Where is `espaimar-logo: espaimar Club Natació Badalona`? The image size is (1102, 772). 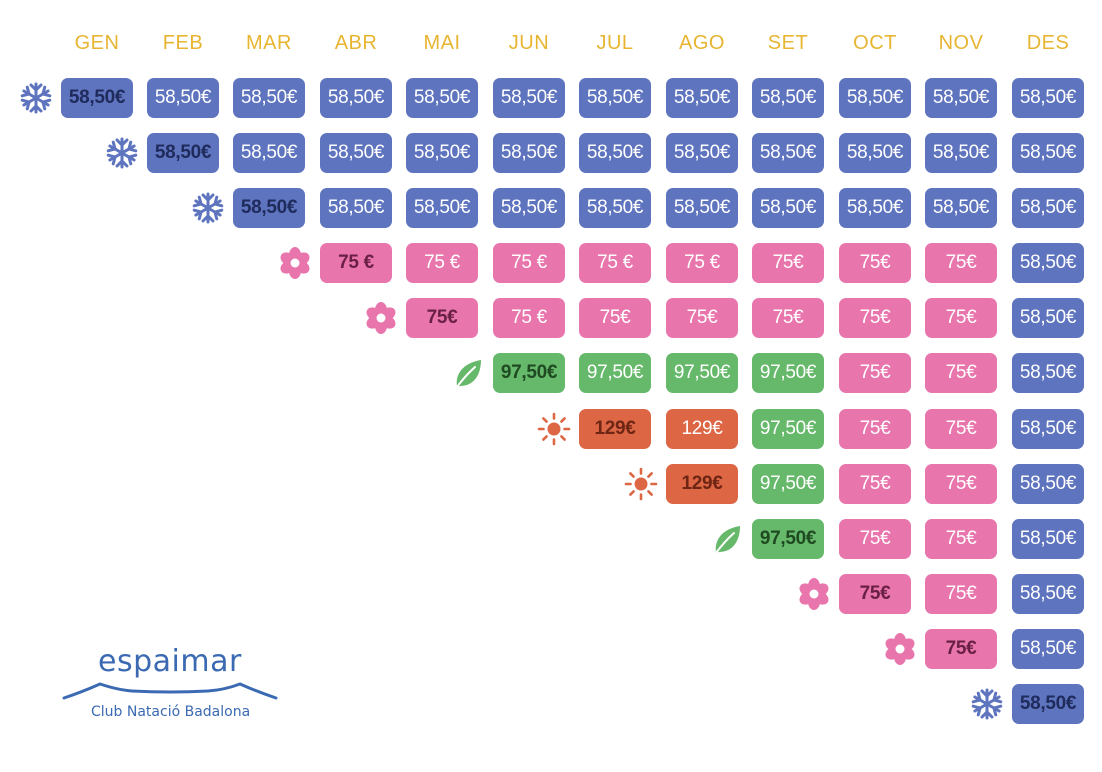
espaimar-logo: espaimar Club Natació Badalona is located at coordinates (170, 684).